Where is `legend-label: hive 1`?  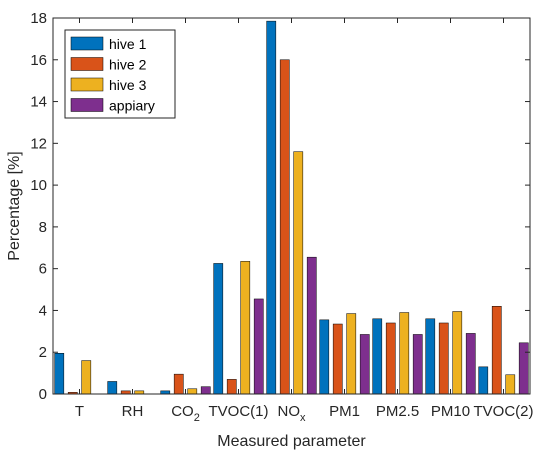
legend-label: hive 1 is located at coordinates (128, 44).